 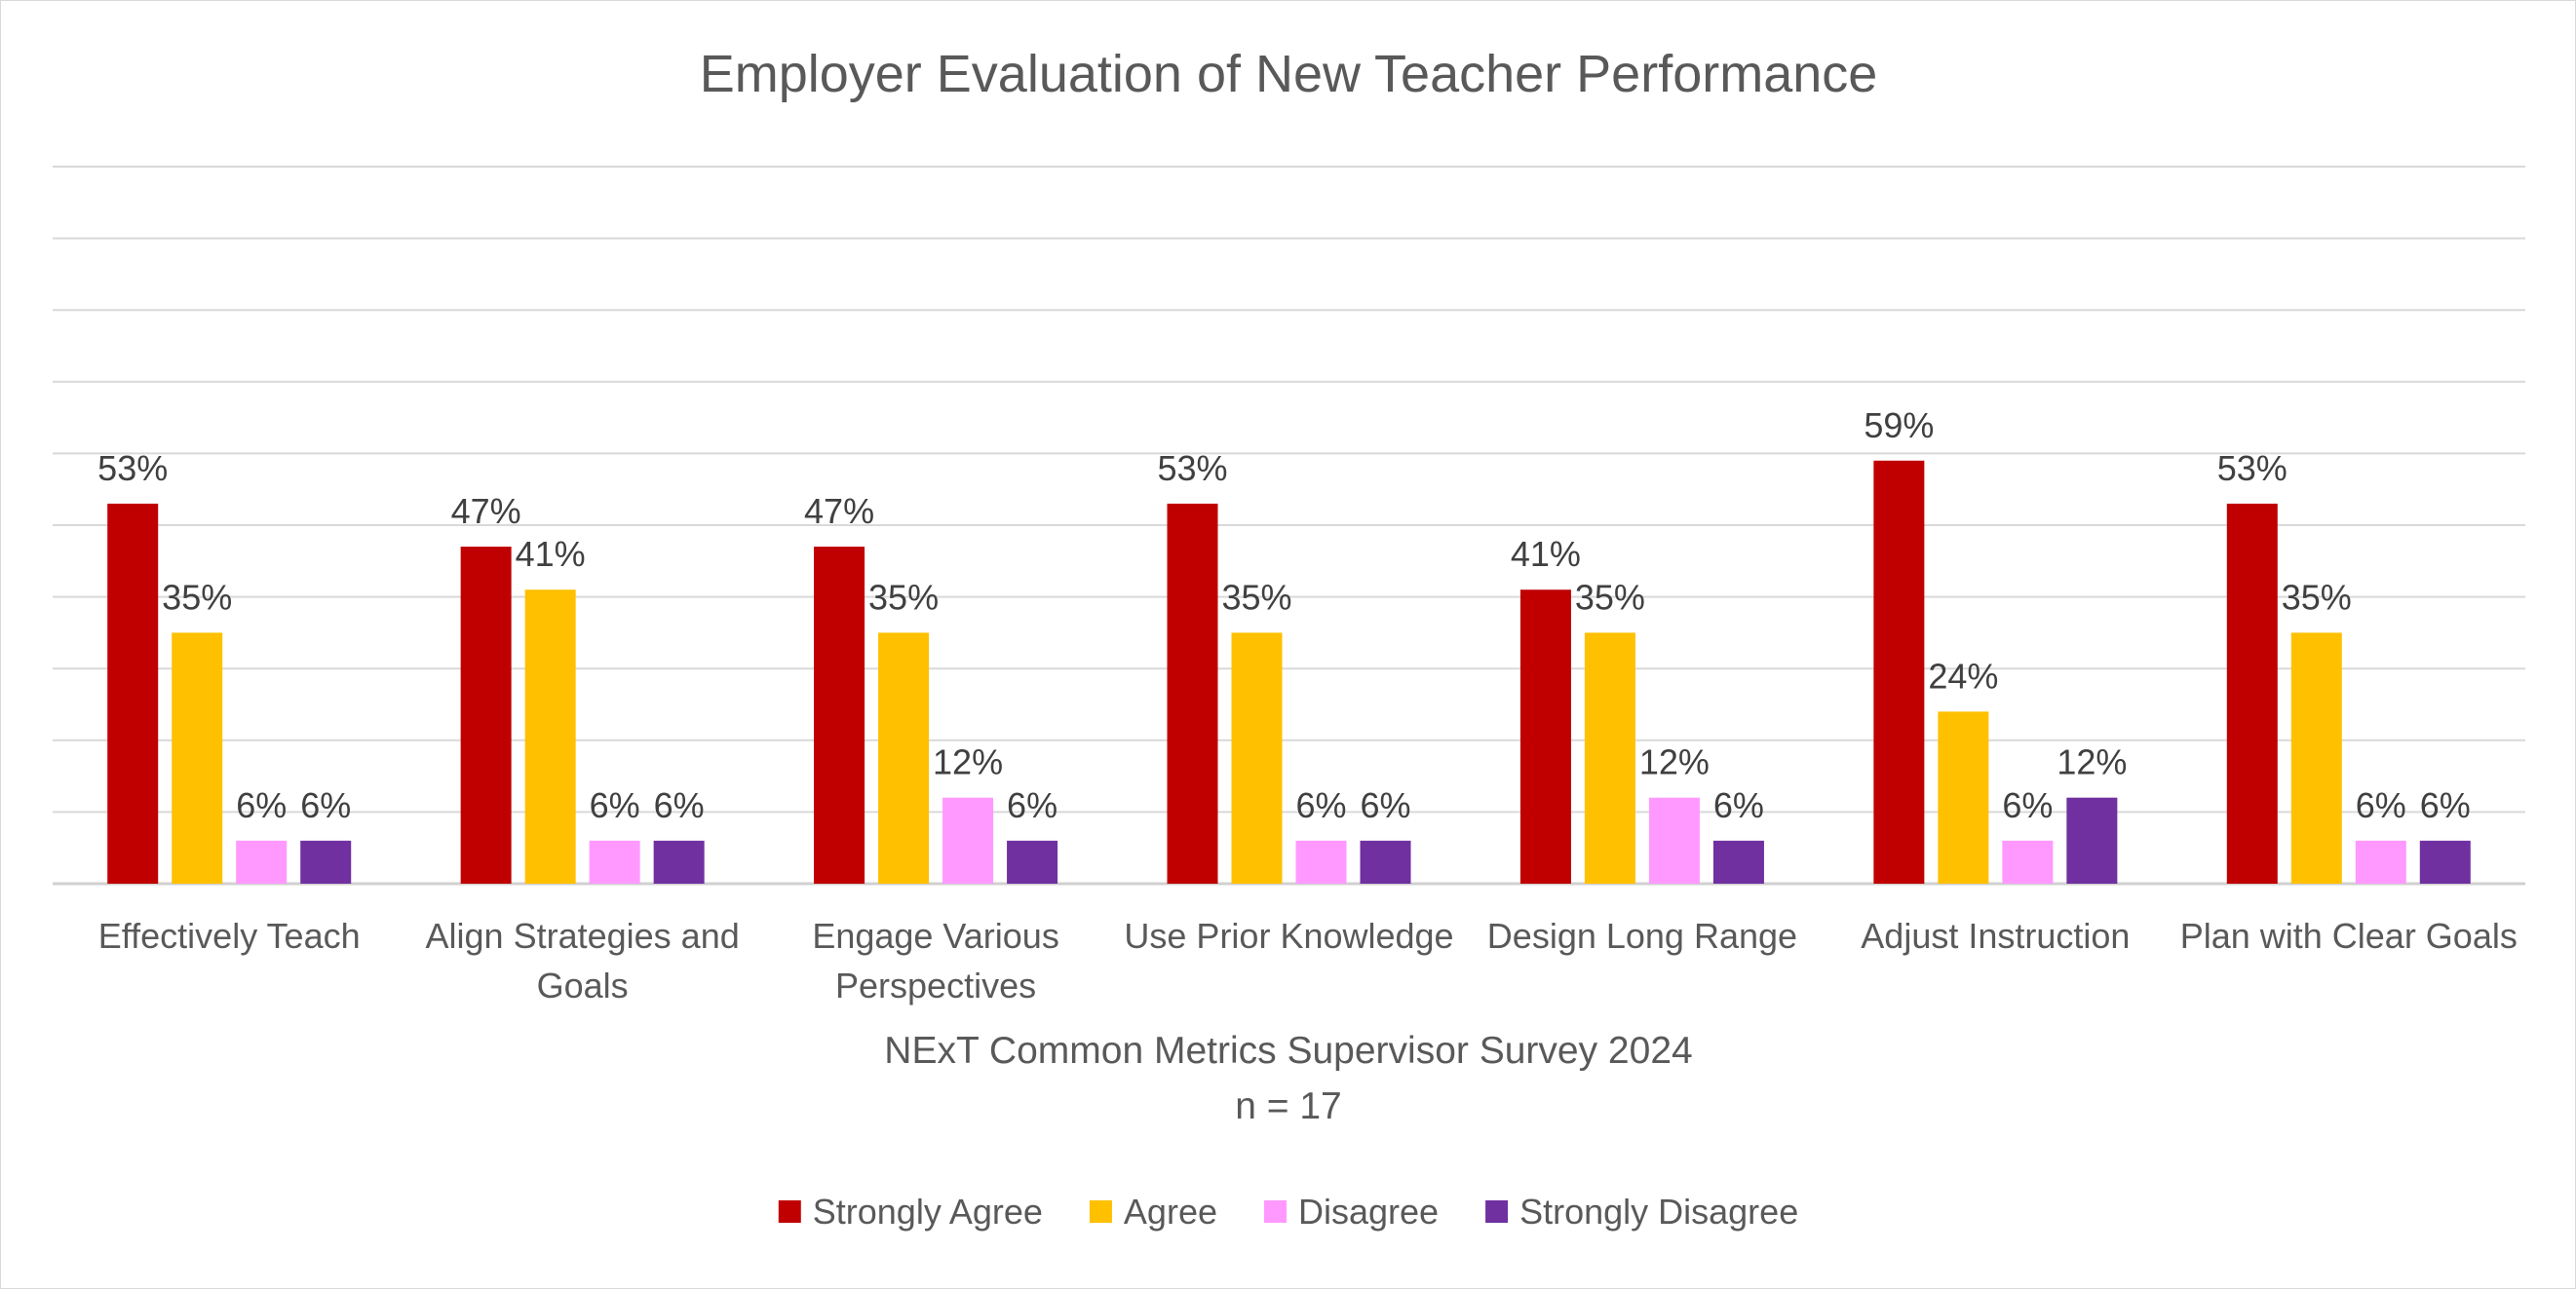 I want to click on legend-item-disagree: Disagree, so click(x=1351, y=1212).